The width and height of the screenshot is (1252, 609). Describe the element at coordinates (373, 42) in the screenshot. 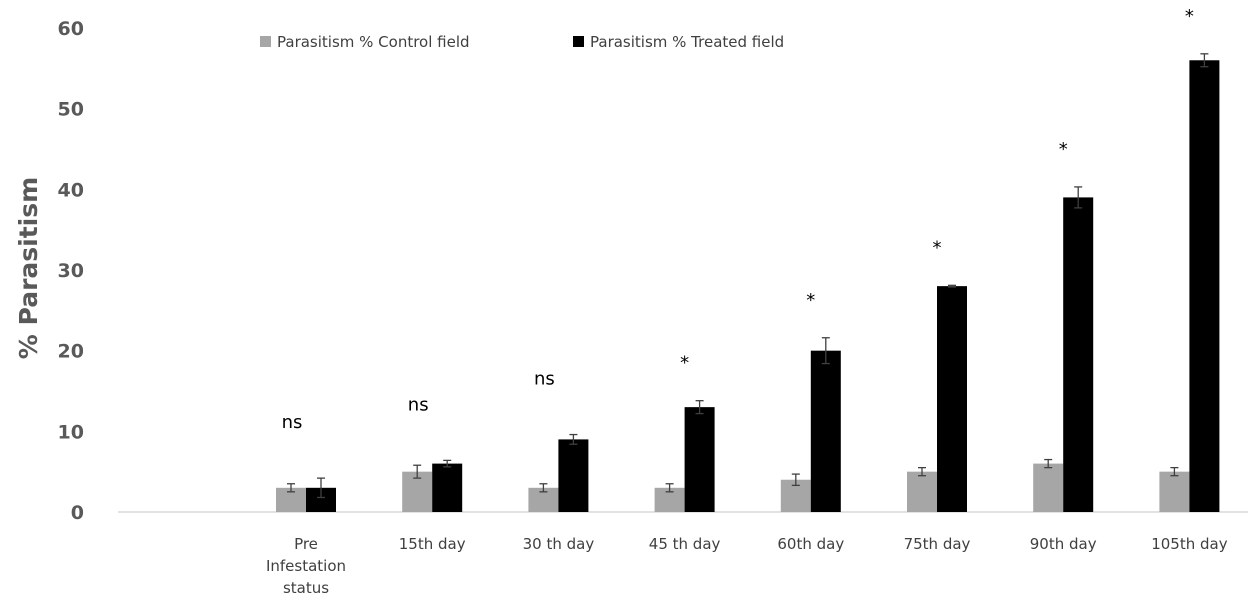

I see `legend-label: Parasitism % Control field` at that location.